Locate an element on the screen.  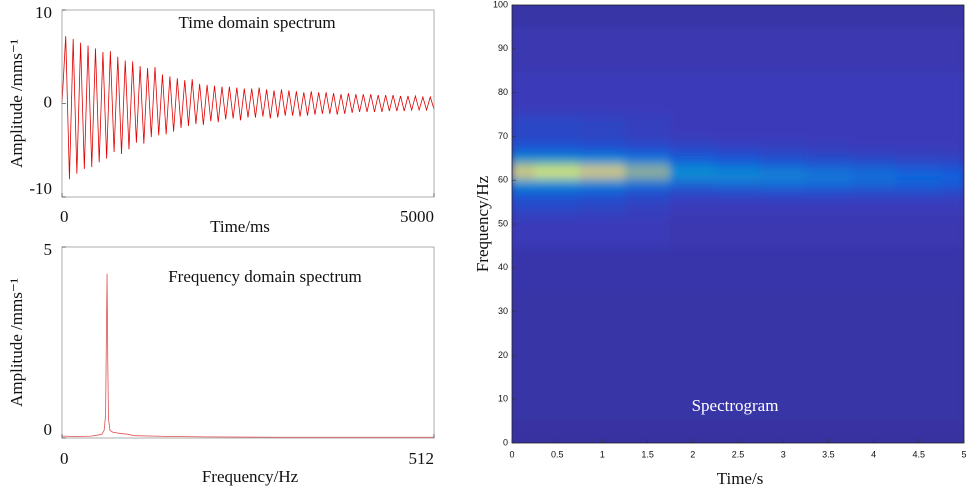
chart-title: Time domain spectrum is located at coordinates (256, 22).